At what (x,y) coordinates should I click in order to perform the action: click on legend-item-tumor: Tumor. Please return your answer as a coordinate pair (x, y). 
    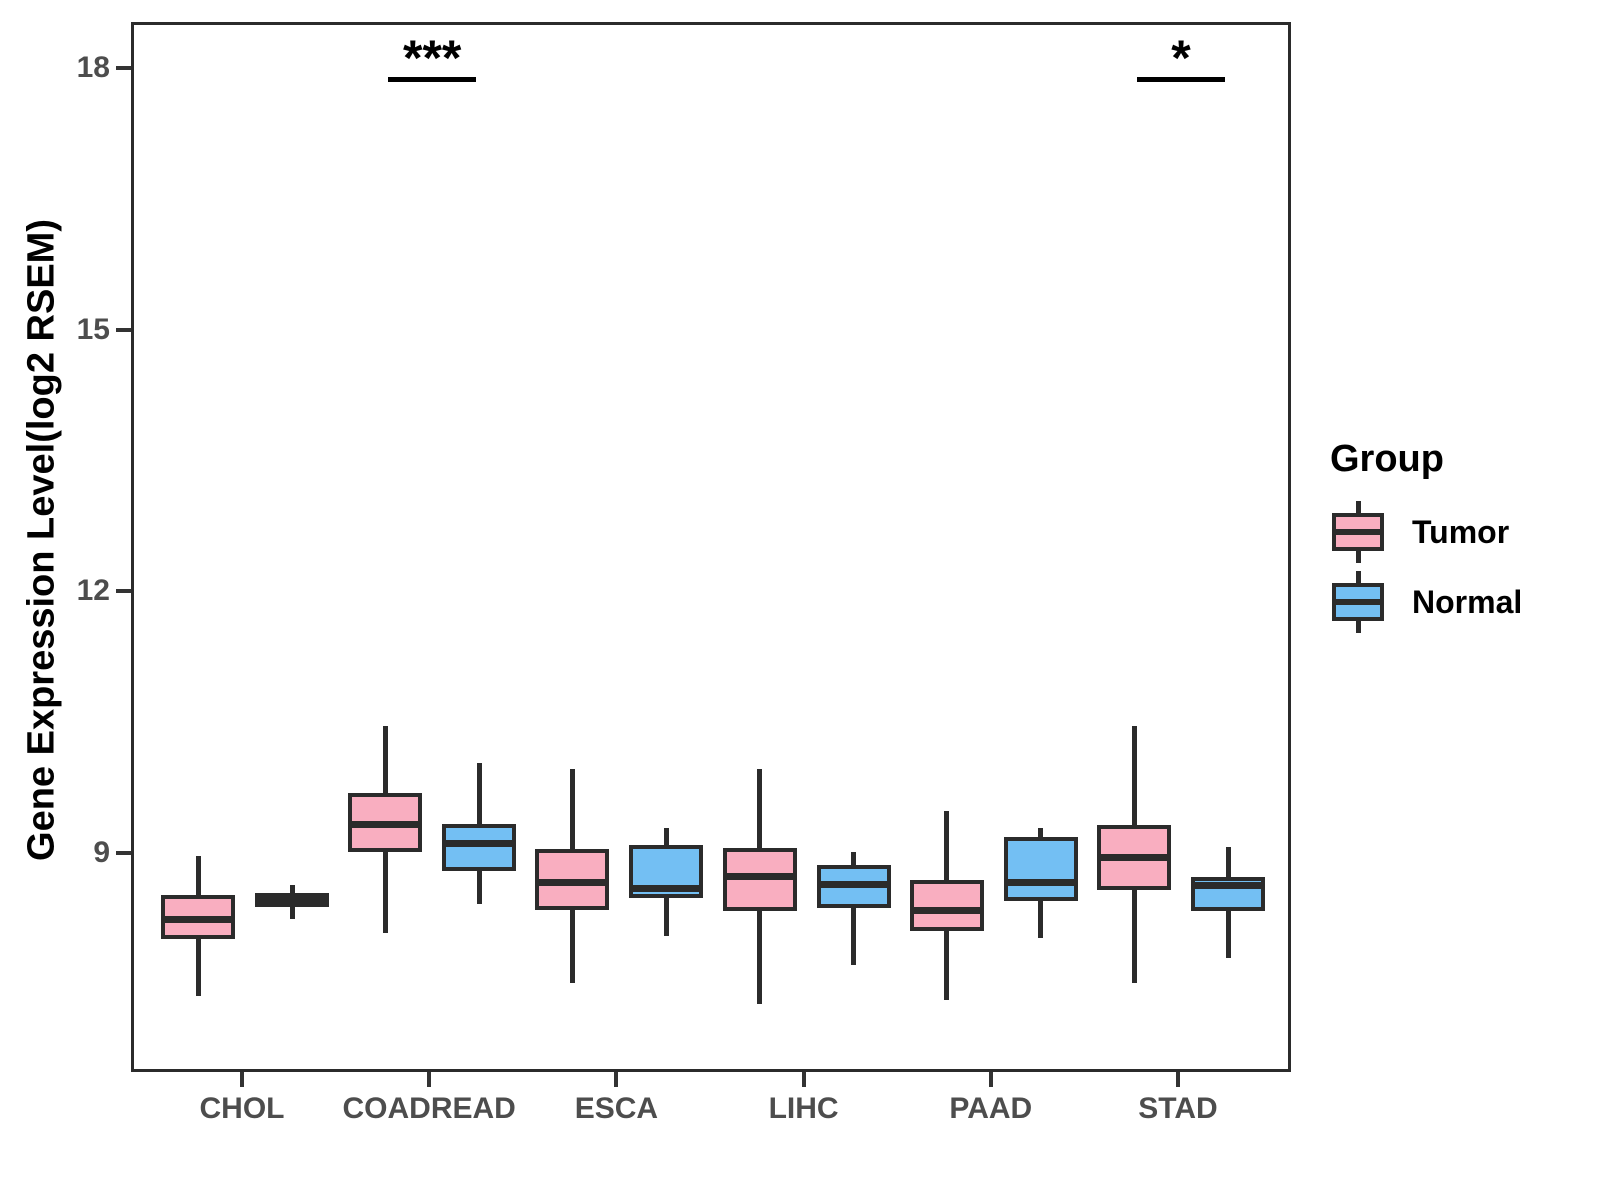
    Looking at the image, I should click on (1460, 532).